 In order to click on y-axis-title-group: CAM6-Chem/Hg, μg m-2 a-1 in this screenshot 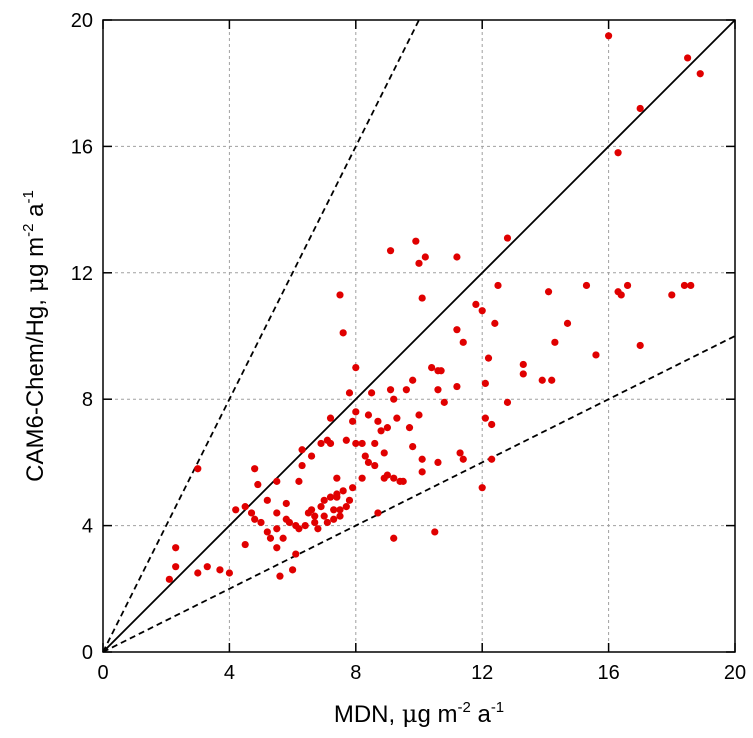, I will do `click(34, 336)`.